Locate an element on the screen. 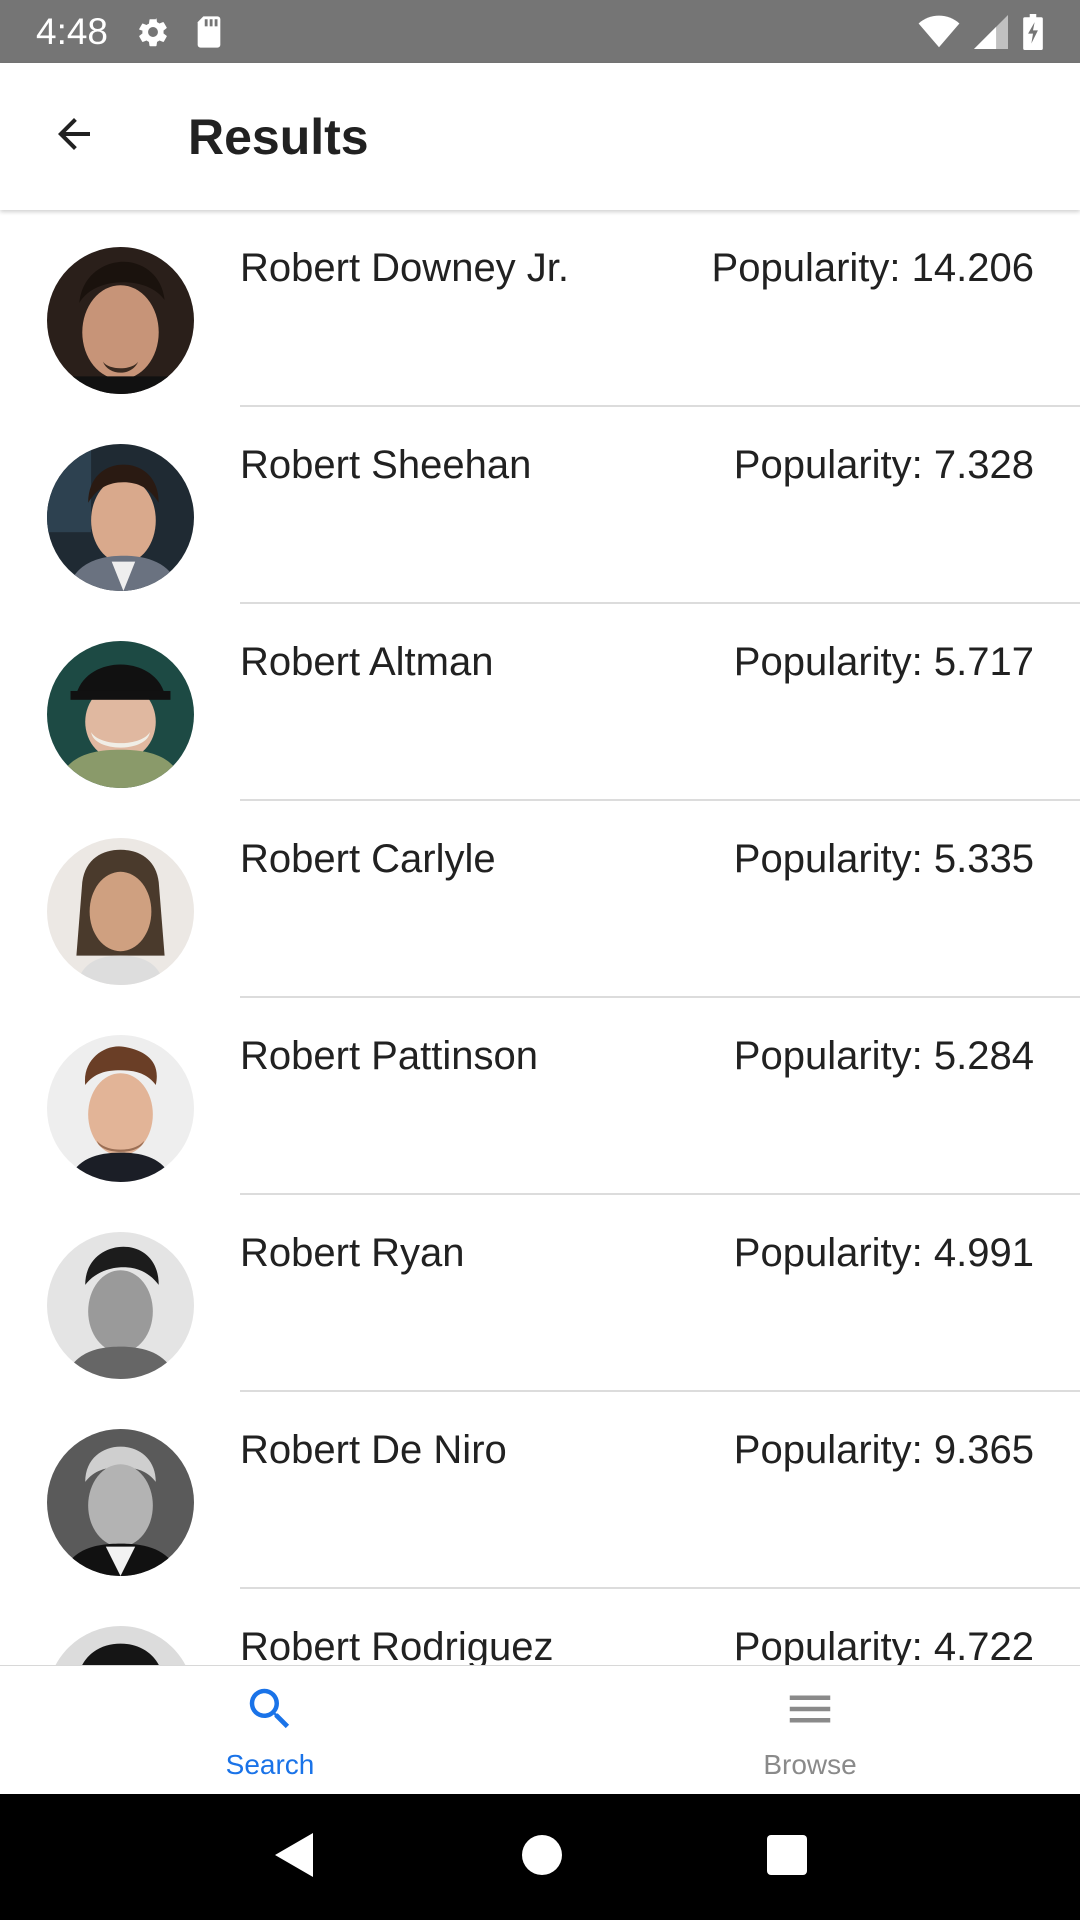  sd-card-icon is located at coordinates (209, 32).